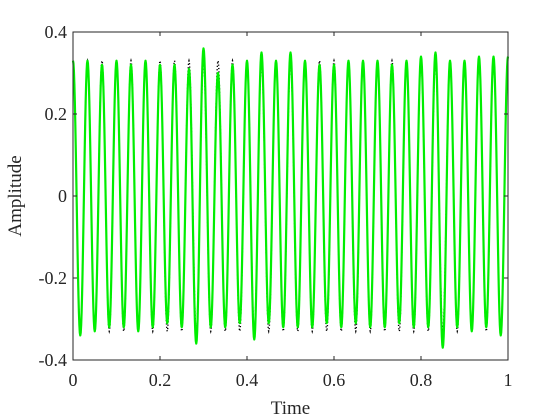 The height and width of the screenshot is (420, 560). I want to click on y-tick-label: 0.4, so click(56, 32).